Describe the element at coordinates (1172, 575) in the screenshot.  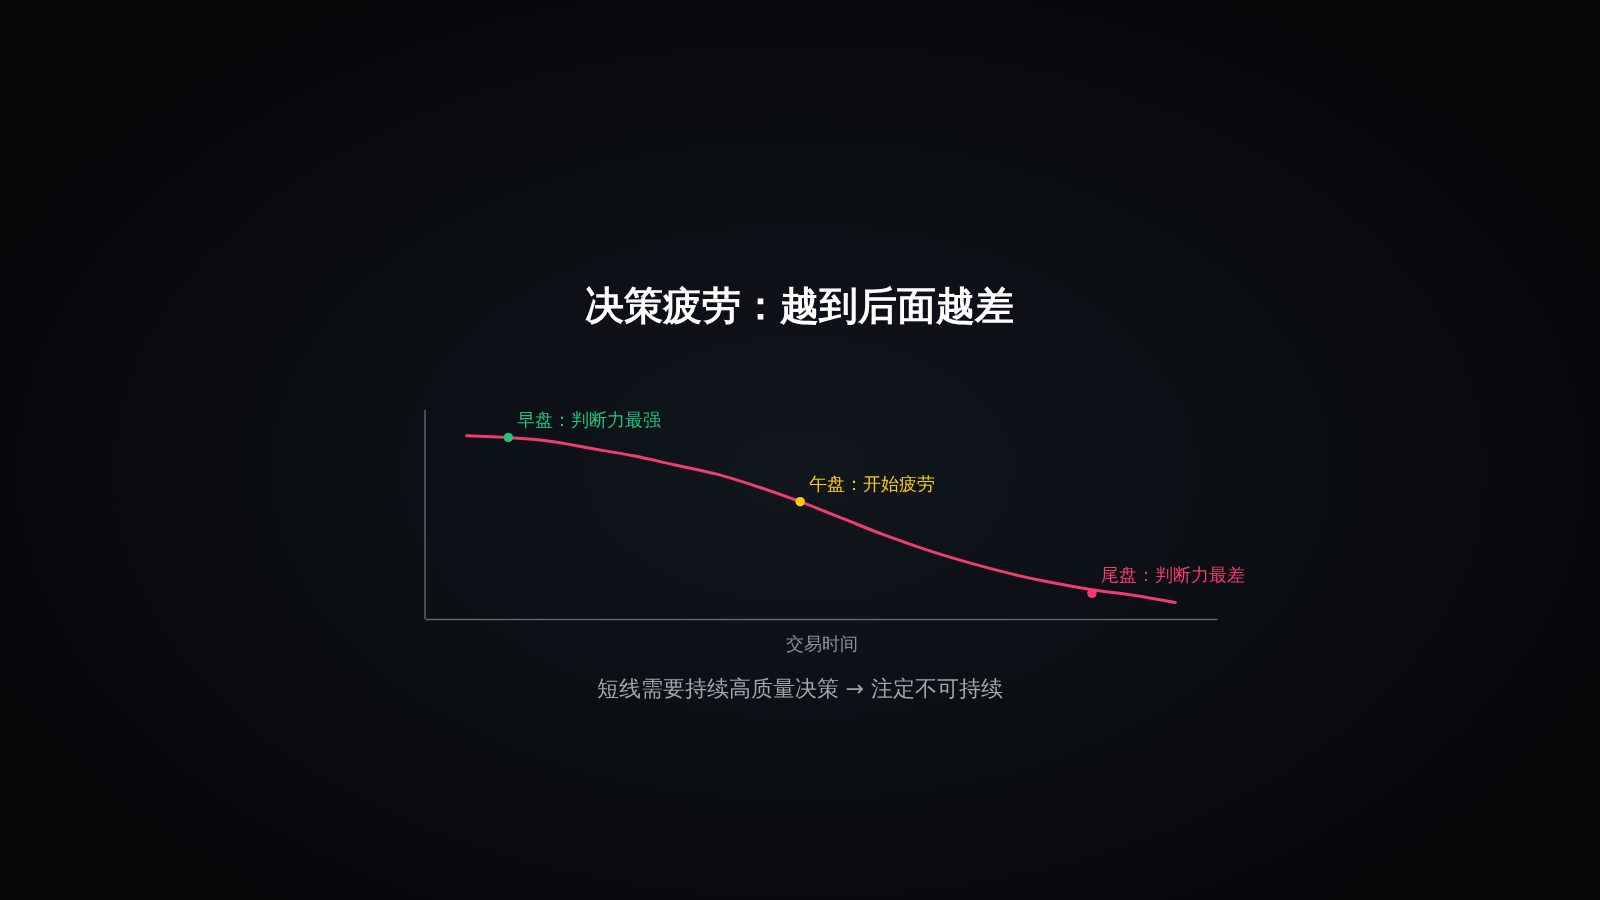
I see `series-label: 尾盘：判断力最差` at that location.